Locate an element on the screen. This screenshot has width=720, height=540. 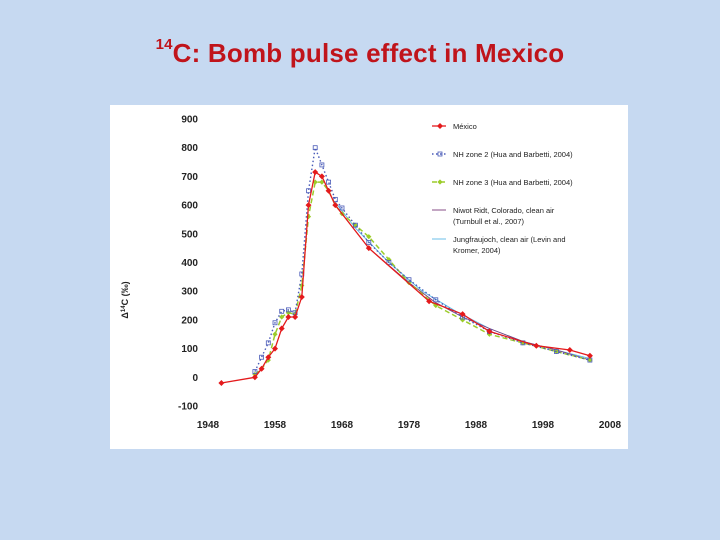
legend-label: NH zone 3 (Hua and Barbetti, 2004) is located at coordinates (513, 182).